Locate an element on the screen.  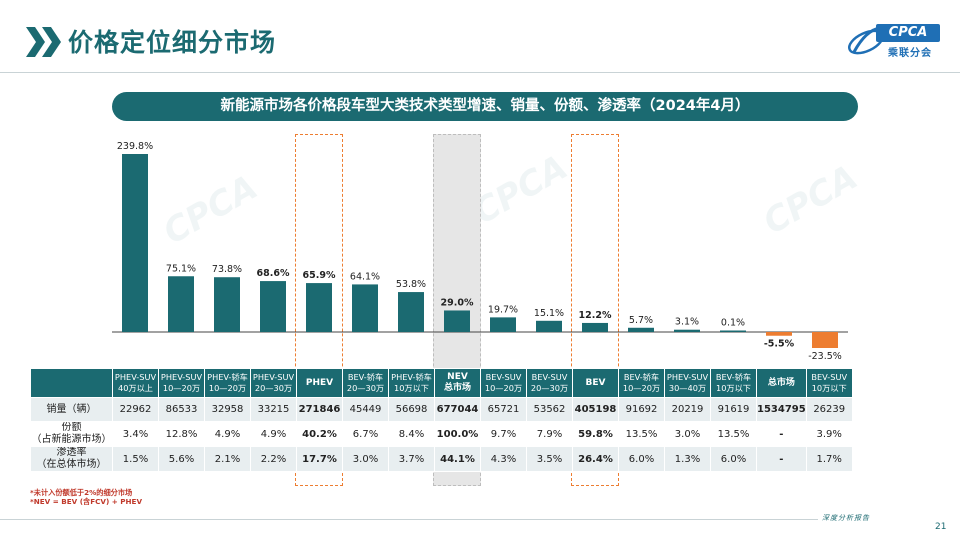
table-header-cell: BEV-轿车 10万以下 is located at coordinates (733, 383).